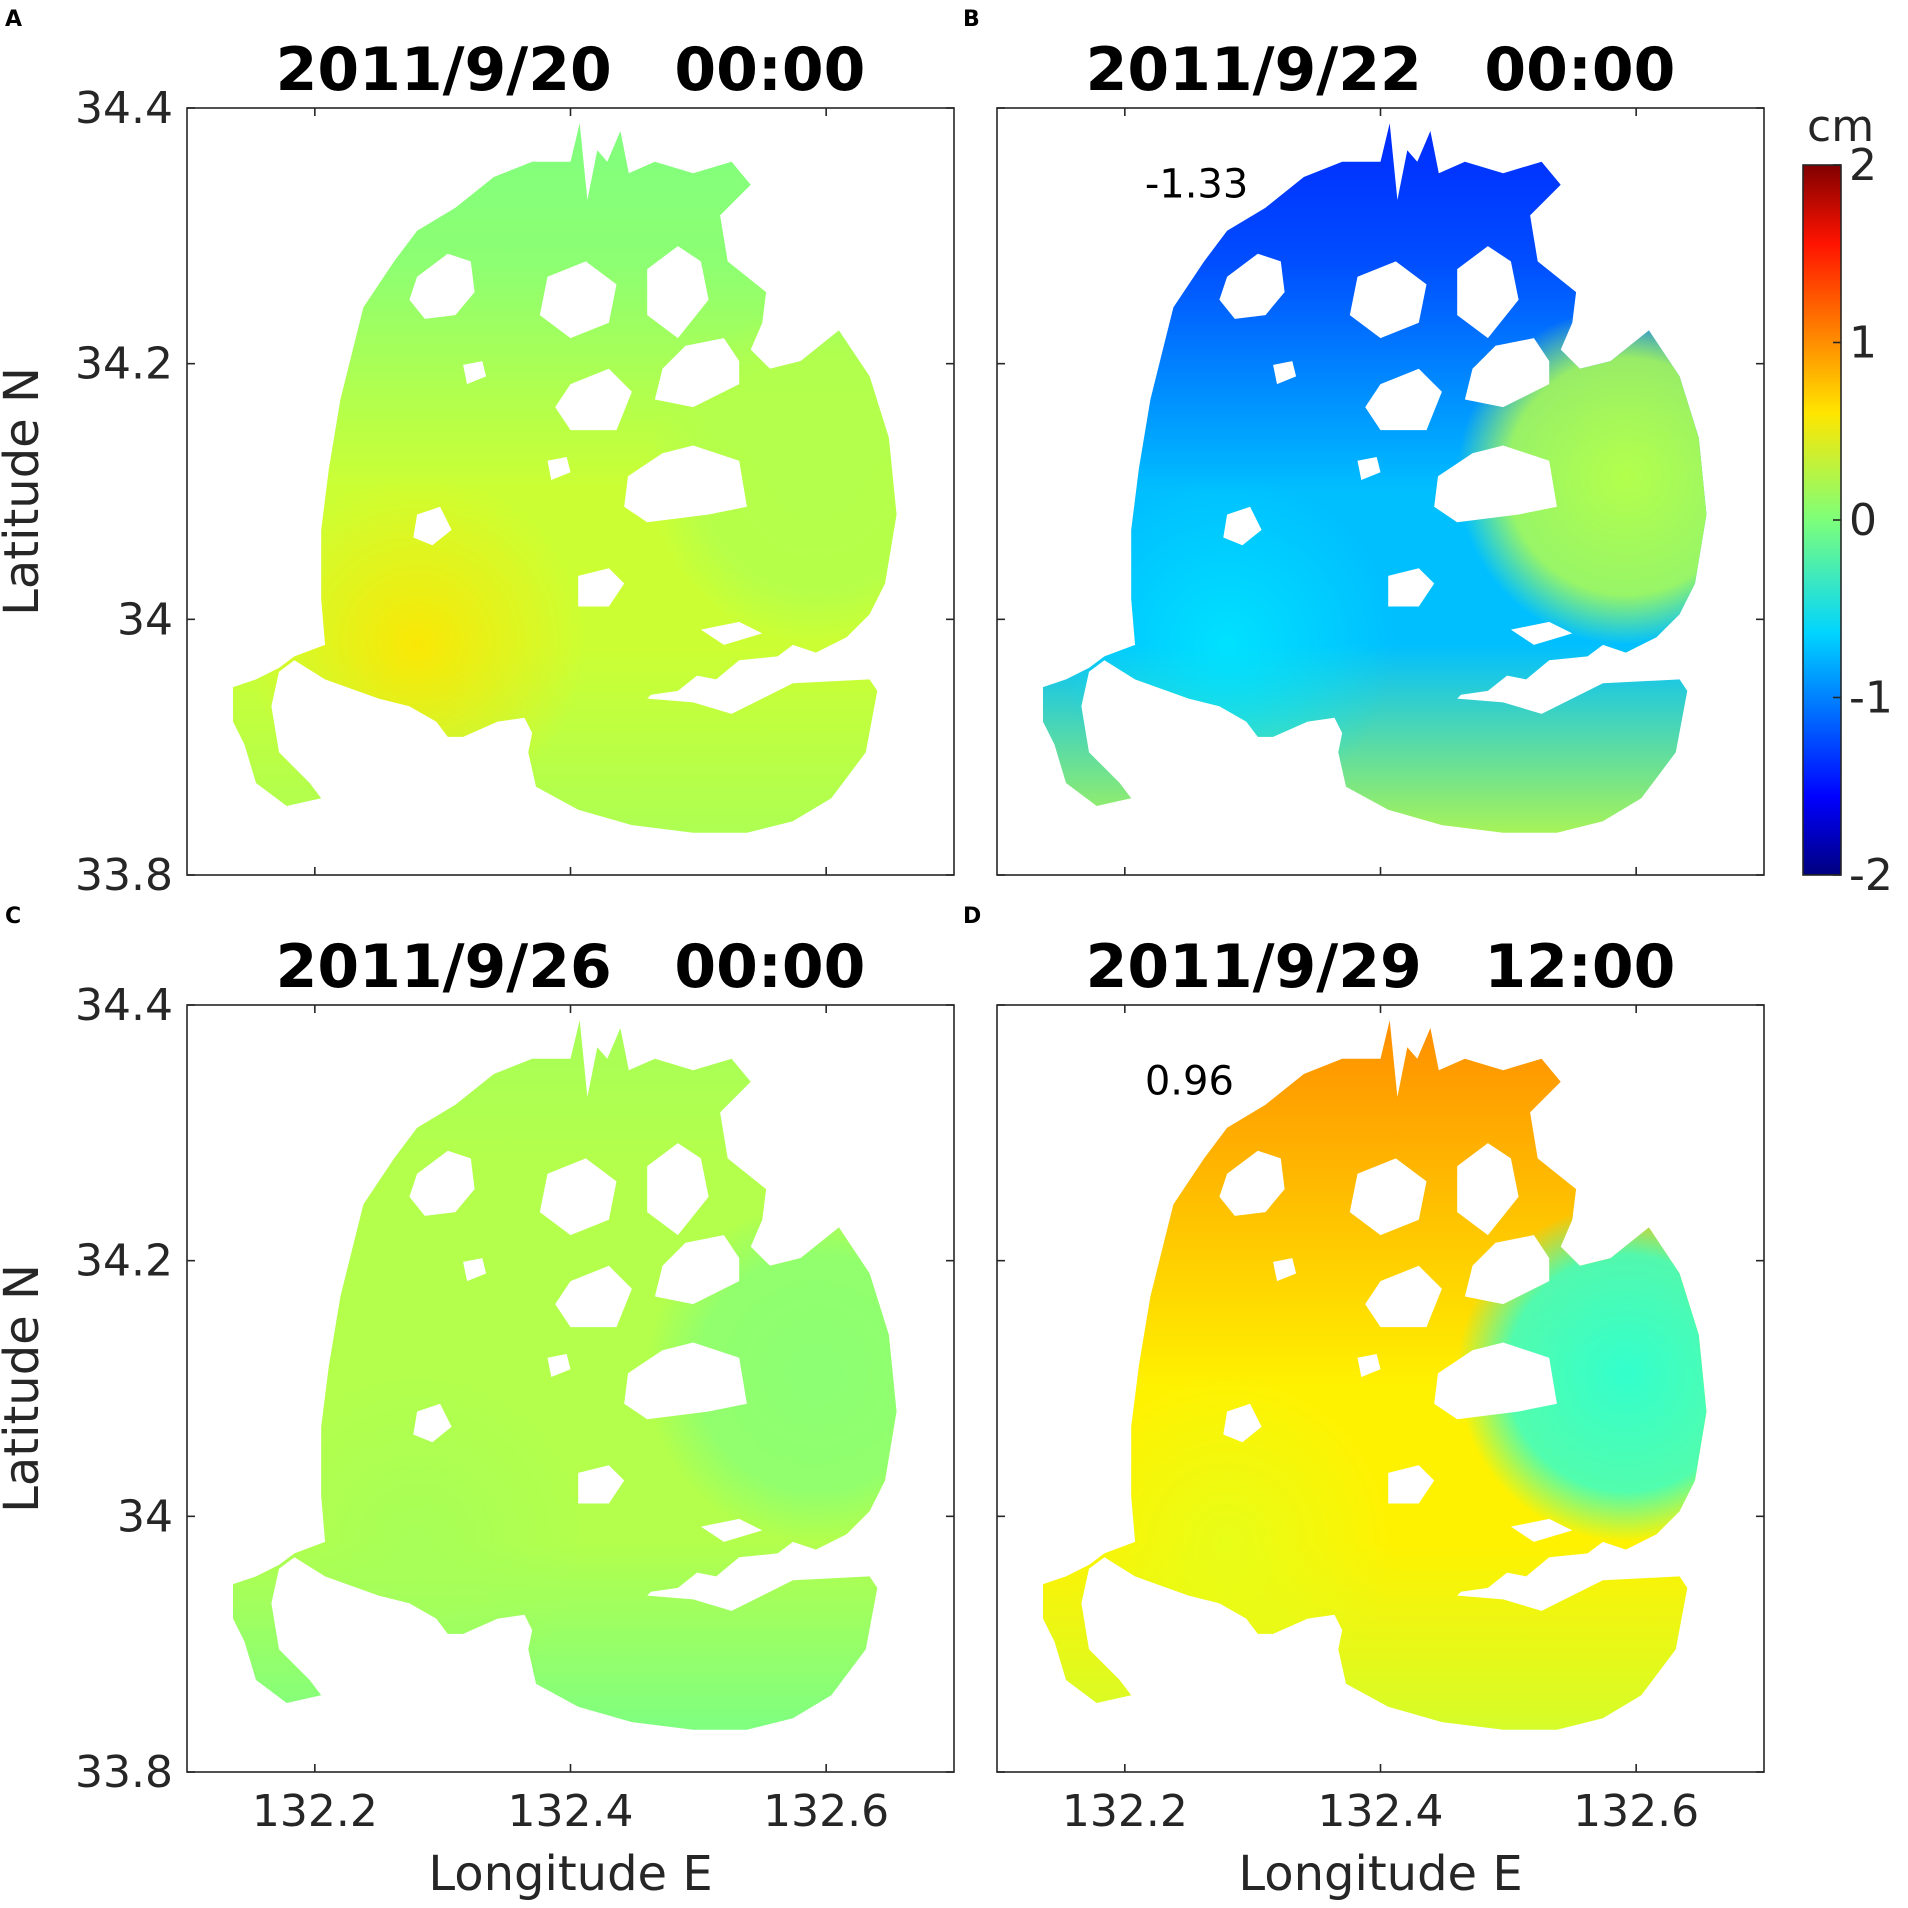  What do you see at coordinates (972, 916) in the screenshot?
I see `panel-letter: D` at bounding box center [972, 916].